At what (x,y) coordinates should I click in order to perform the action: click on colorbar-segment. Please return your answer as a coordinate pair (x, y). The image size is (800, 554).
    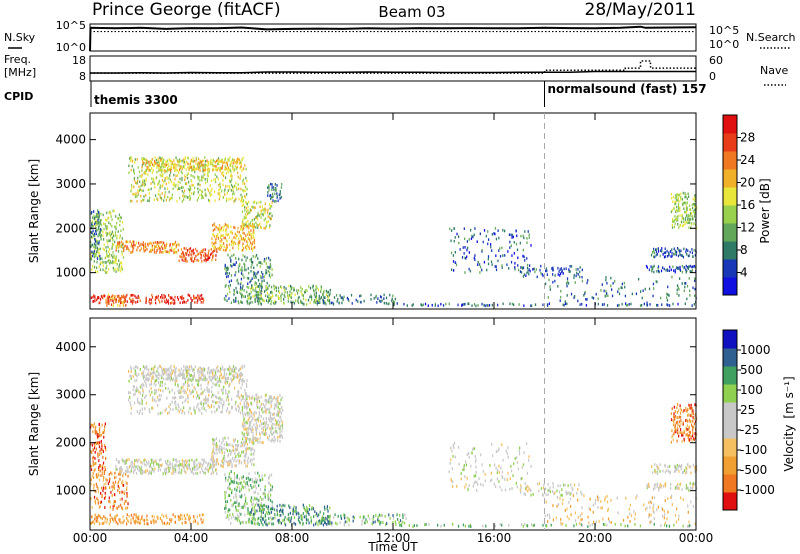
    Looking at the image, I should click on (730, 178).